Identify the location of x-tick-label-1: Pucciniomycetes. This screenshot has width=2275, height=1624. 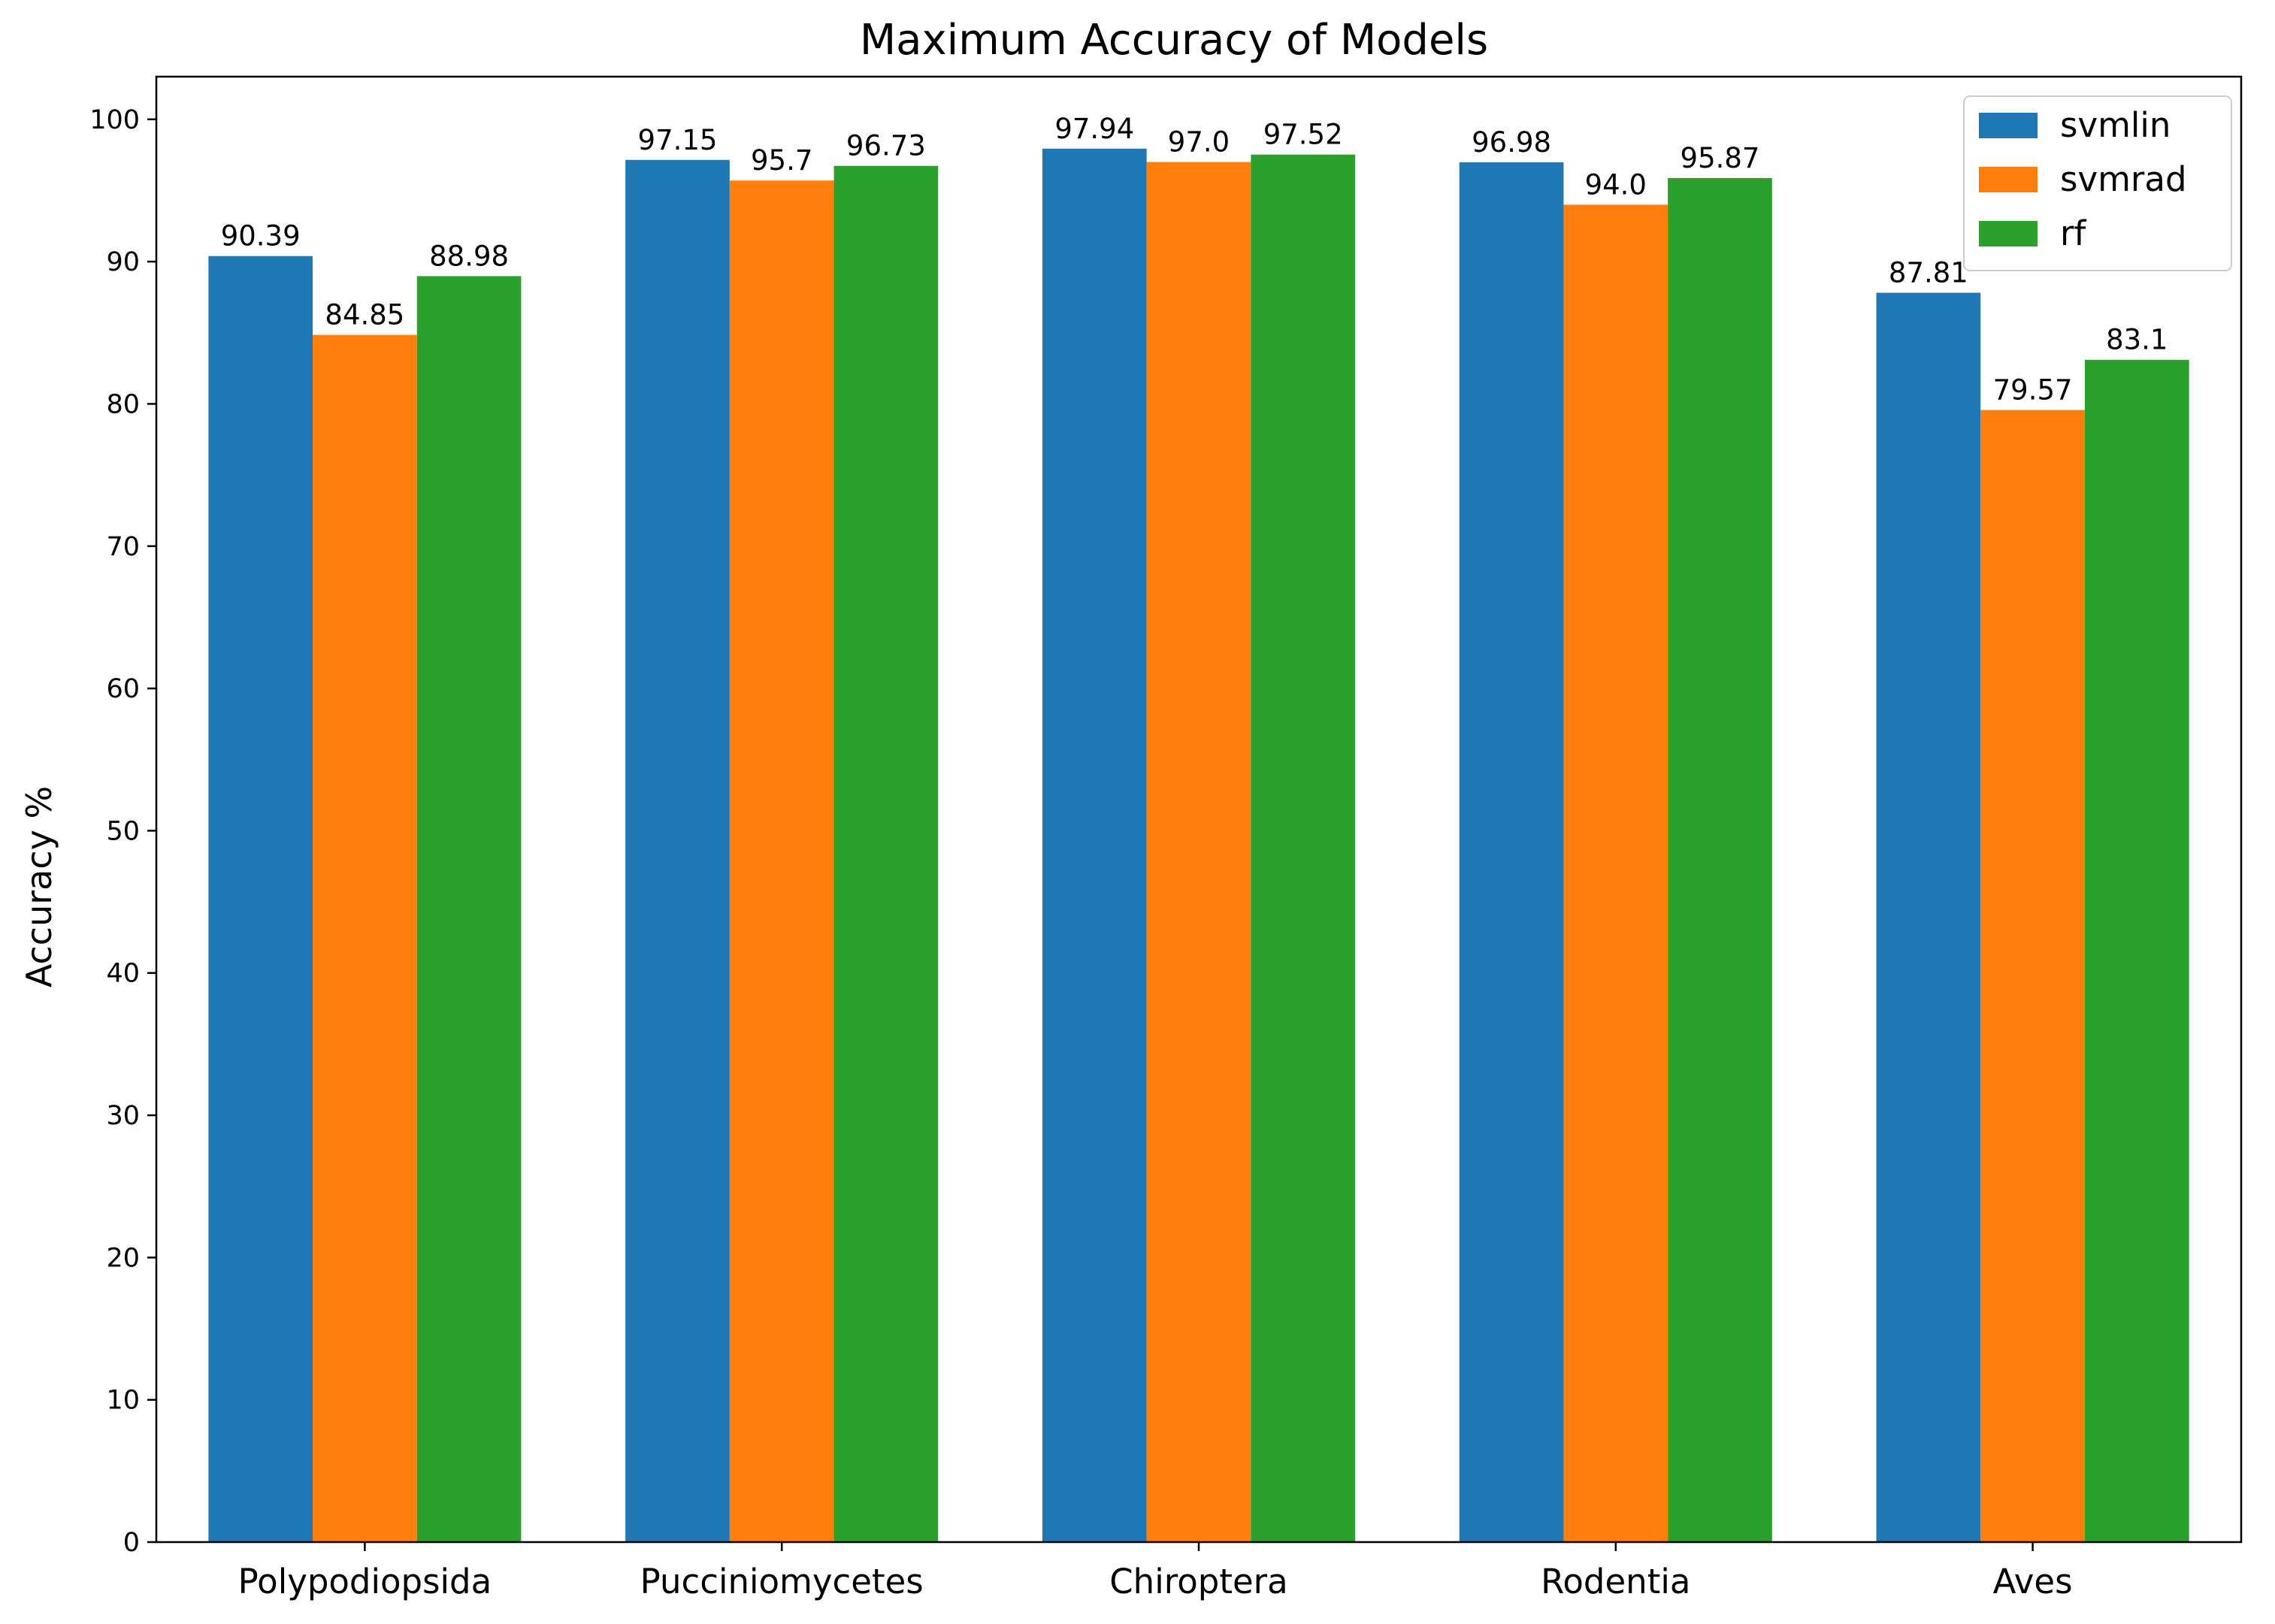
(782, 1581).